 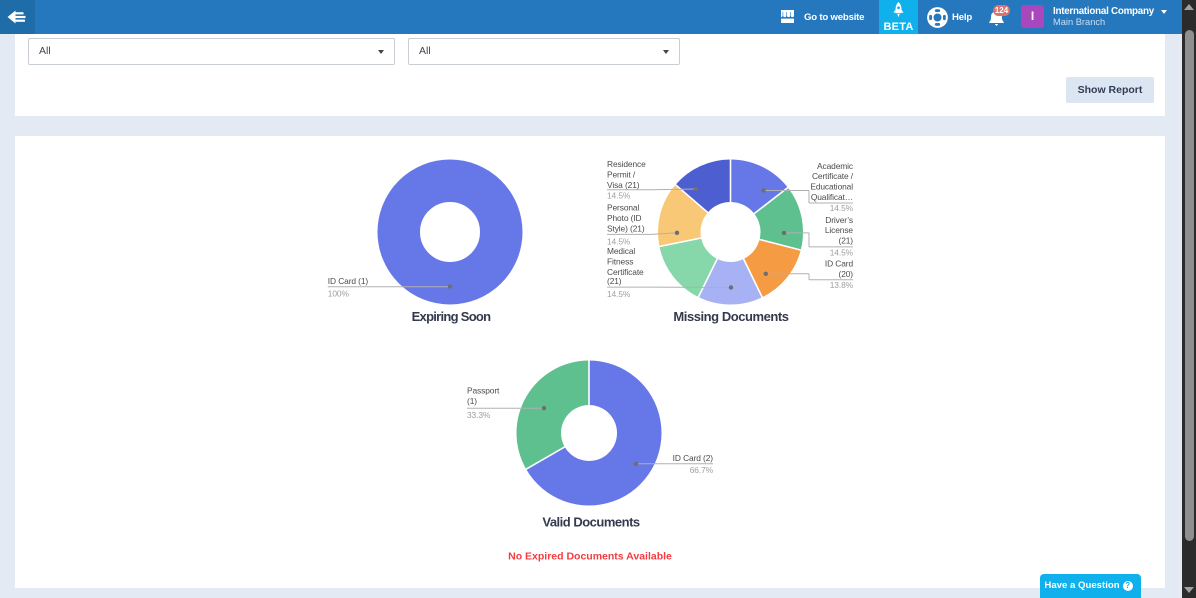 What do you see at coordinates (626, 164) in the screenshot?
I see `svg-text: Residence` at bounding box center [626, 164].